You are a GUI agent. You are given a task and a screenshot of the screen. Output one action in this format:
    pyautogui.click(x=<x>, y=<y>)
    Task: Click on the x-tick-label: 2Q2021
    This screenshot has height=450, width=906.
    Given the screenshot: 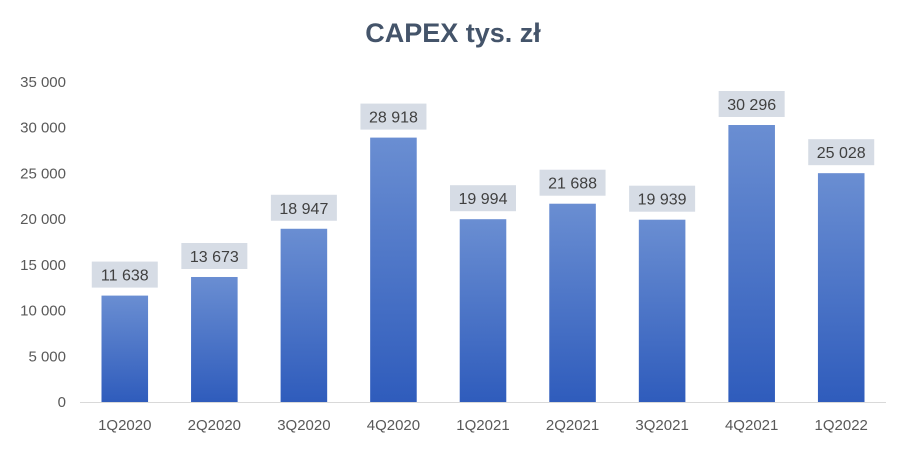 What is the action you would take?
    pyautogui.click(x=572, y=425)
    